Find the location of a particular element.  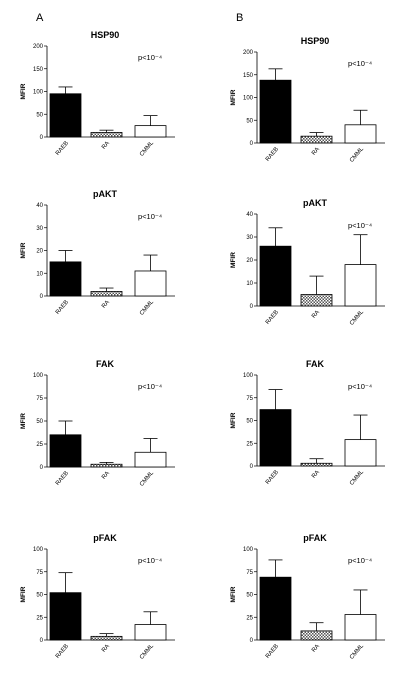

chart-2-category-cmml: CMML is located at coordinates (147, 308).